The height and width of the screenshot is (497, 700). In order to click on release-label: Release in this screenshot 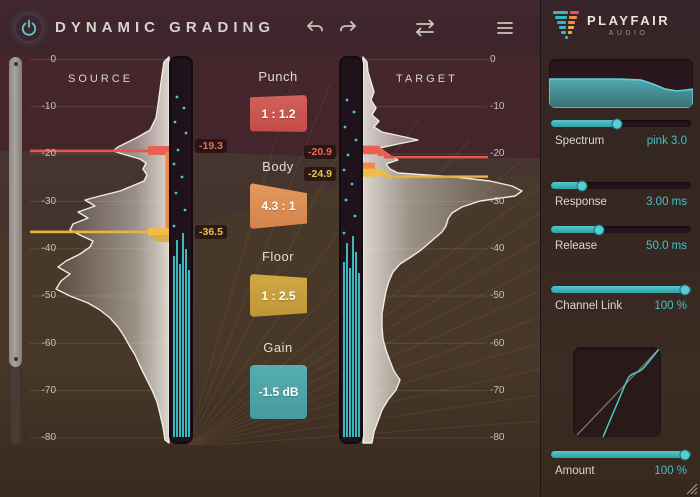, I will do `click(576, 246)`.